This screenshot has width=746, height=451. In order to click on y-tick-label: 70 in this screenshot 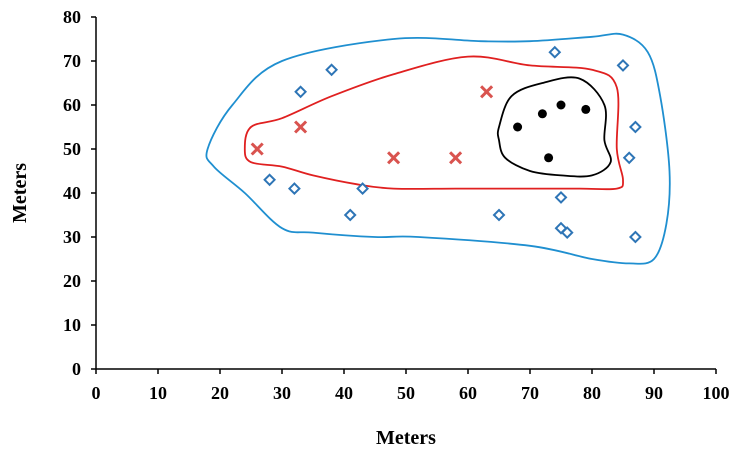, I will do `click(72, 61)`.